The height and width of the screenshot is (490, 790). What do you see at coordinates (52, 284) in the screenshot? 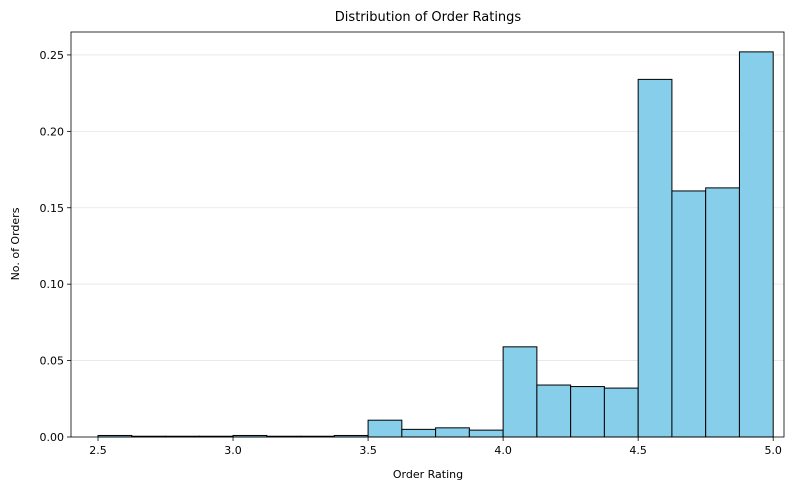
I see `y-tick-label: 0.10` at bounding box center [52, 284].